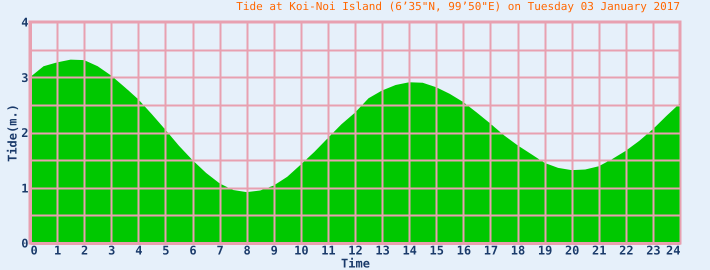 The width and height of the screenshot is (710, 270). What do you see at coordinates (193, 251) in the screenshot?
I see `x-tick-label: 6` at bounding box center [193, 251].